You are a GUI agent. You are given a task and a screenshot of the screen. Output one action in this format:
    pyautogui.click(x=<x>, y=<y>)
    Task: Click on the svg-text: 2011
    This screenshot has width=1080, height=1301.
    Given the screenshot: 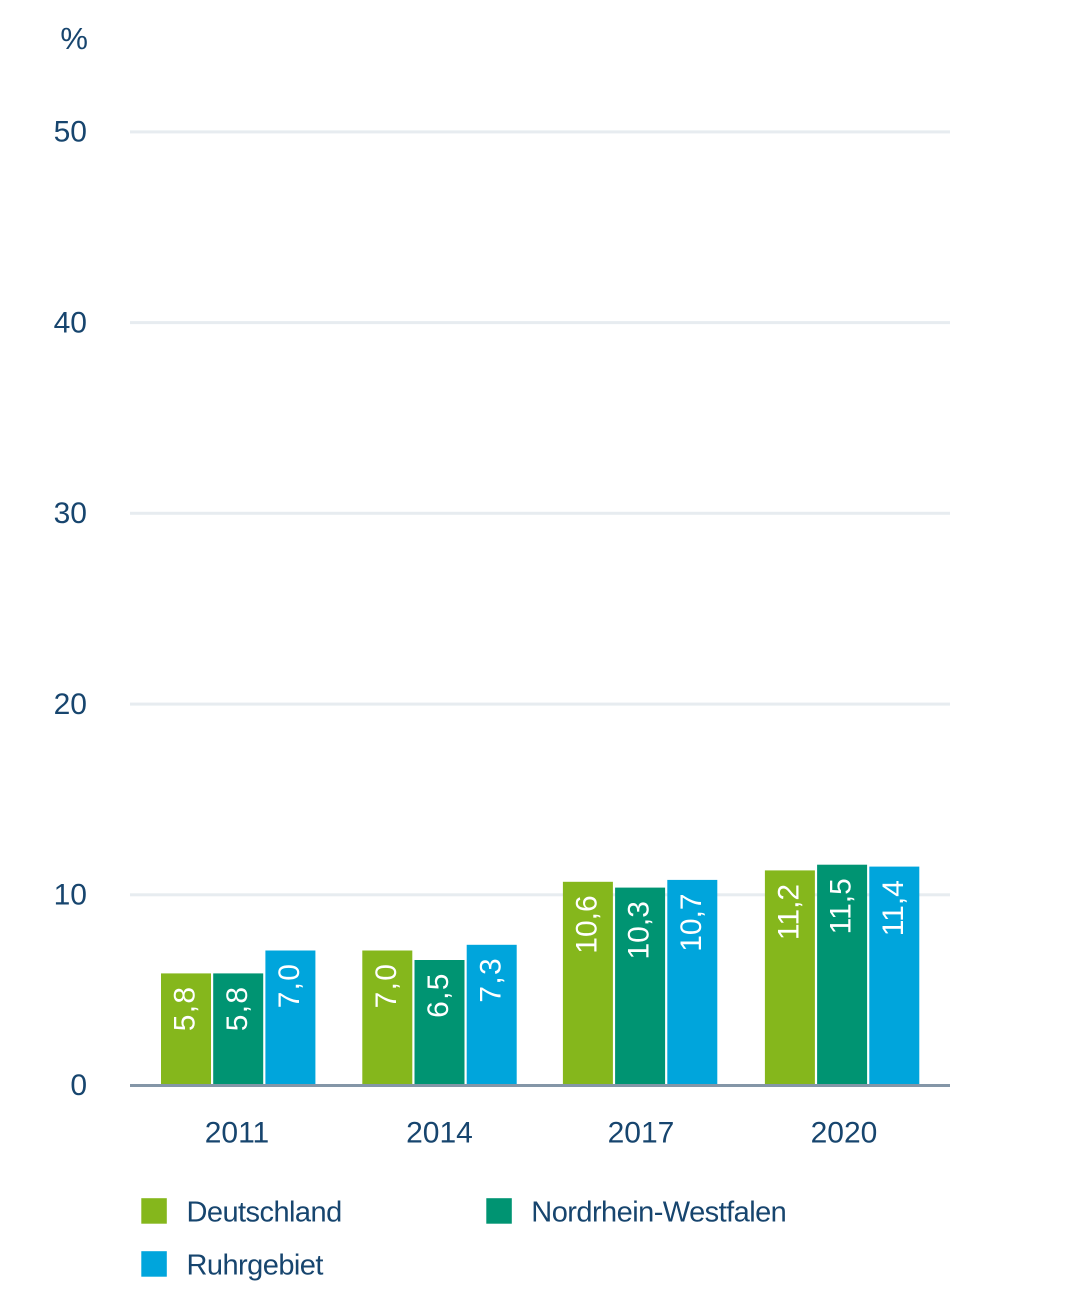 What is the action you would take?
    pyautogui.click(x=237, y=1133)
    